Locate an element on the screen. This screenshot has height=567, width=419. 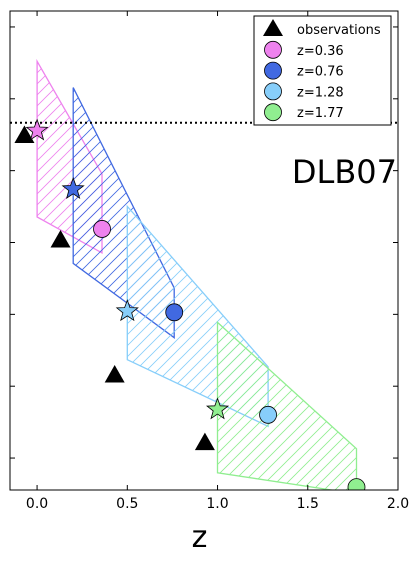
star-z=0.36 is located at coordinates (37, 129).